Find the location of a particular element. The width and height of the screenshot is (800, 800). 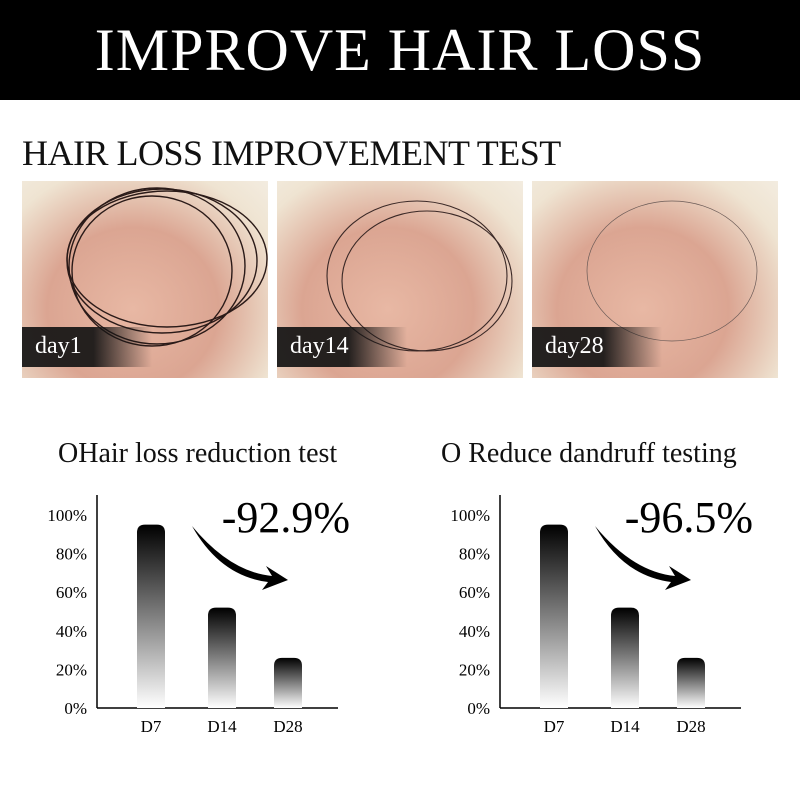

chart-title: O Reduce dandruff testing is located at coordinates (589, 453).